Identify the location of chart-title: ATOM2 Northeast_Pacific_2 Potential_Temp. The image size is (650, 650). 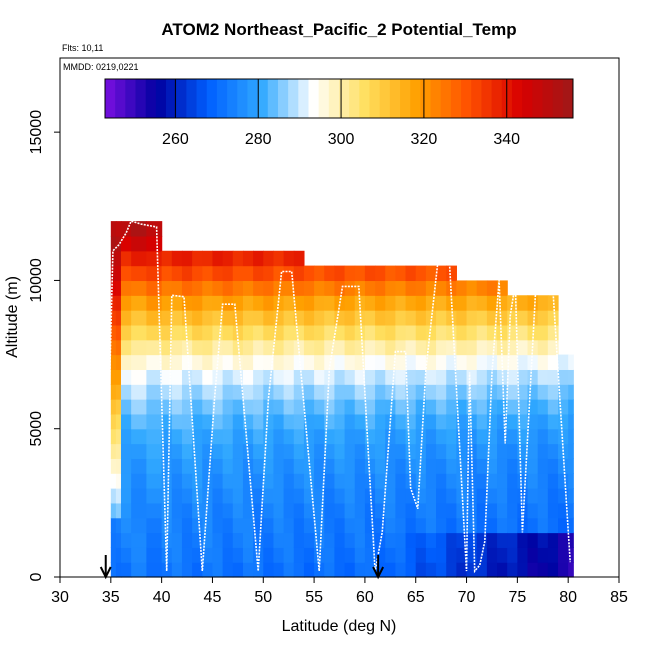
(338, 29).